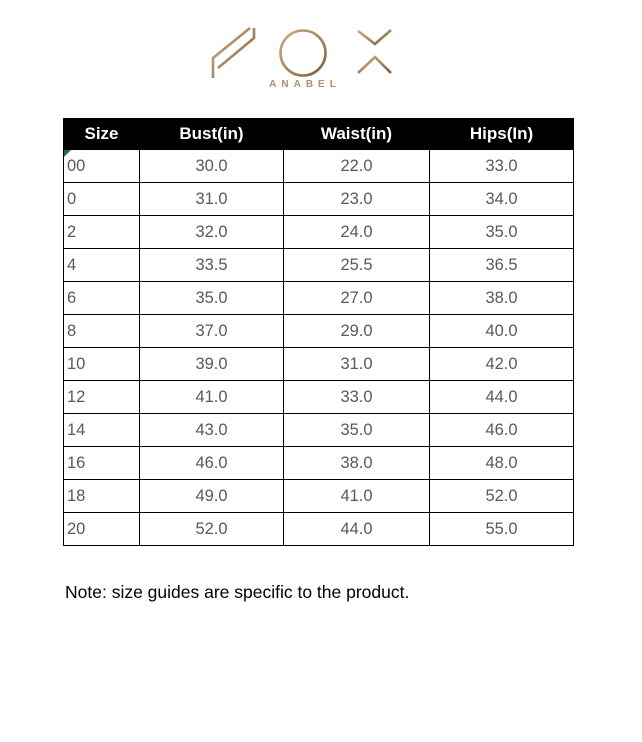 The width and height of the screenshot is (642, 742). What do you see at coordinates (211, 496) in the screenshot?
I see `measurement-cell: 49.0` at bounding box center [211, 496].